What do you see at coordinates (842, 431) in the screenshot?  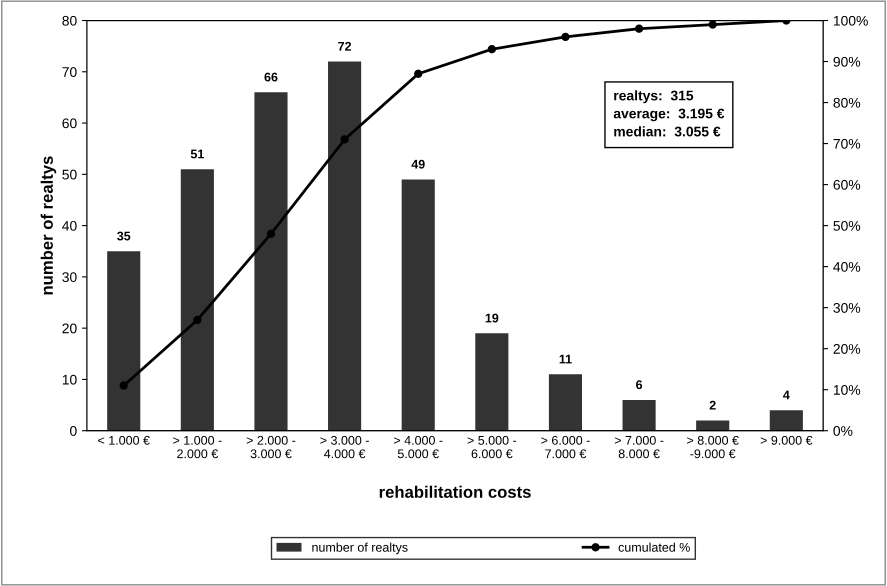 I see `y2-tick-label: 0%` at bounding box center [842, 431].